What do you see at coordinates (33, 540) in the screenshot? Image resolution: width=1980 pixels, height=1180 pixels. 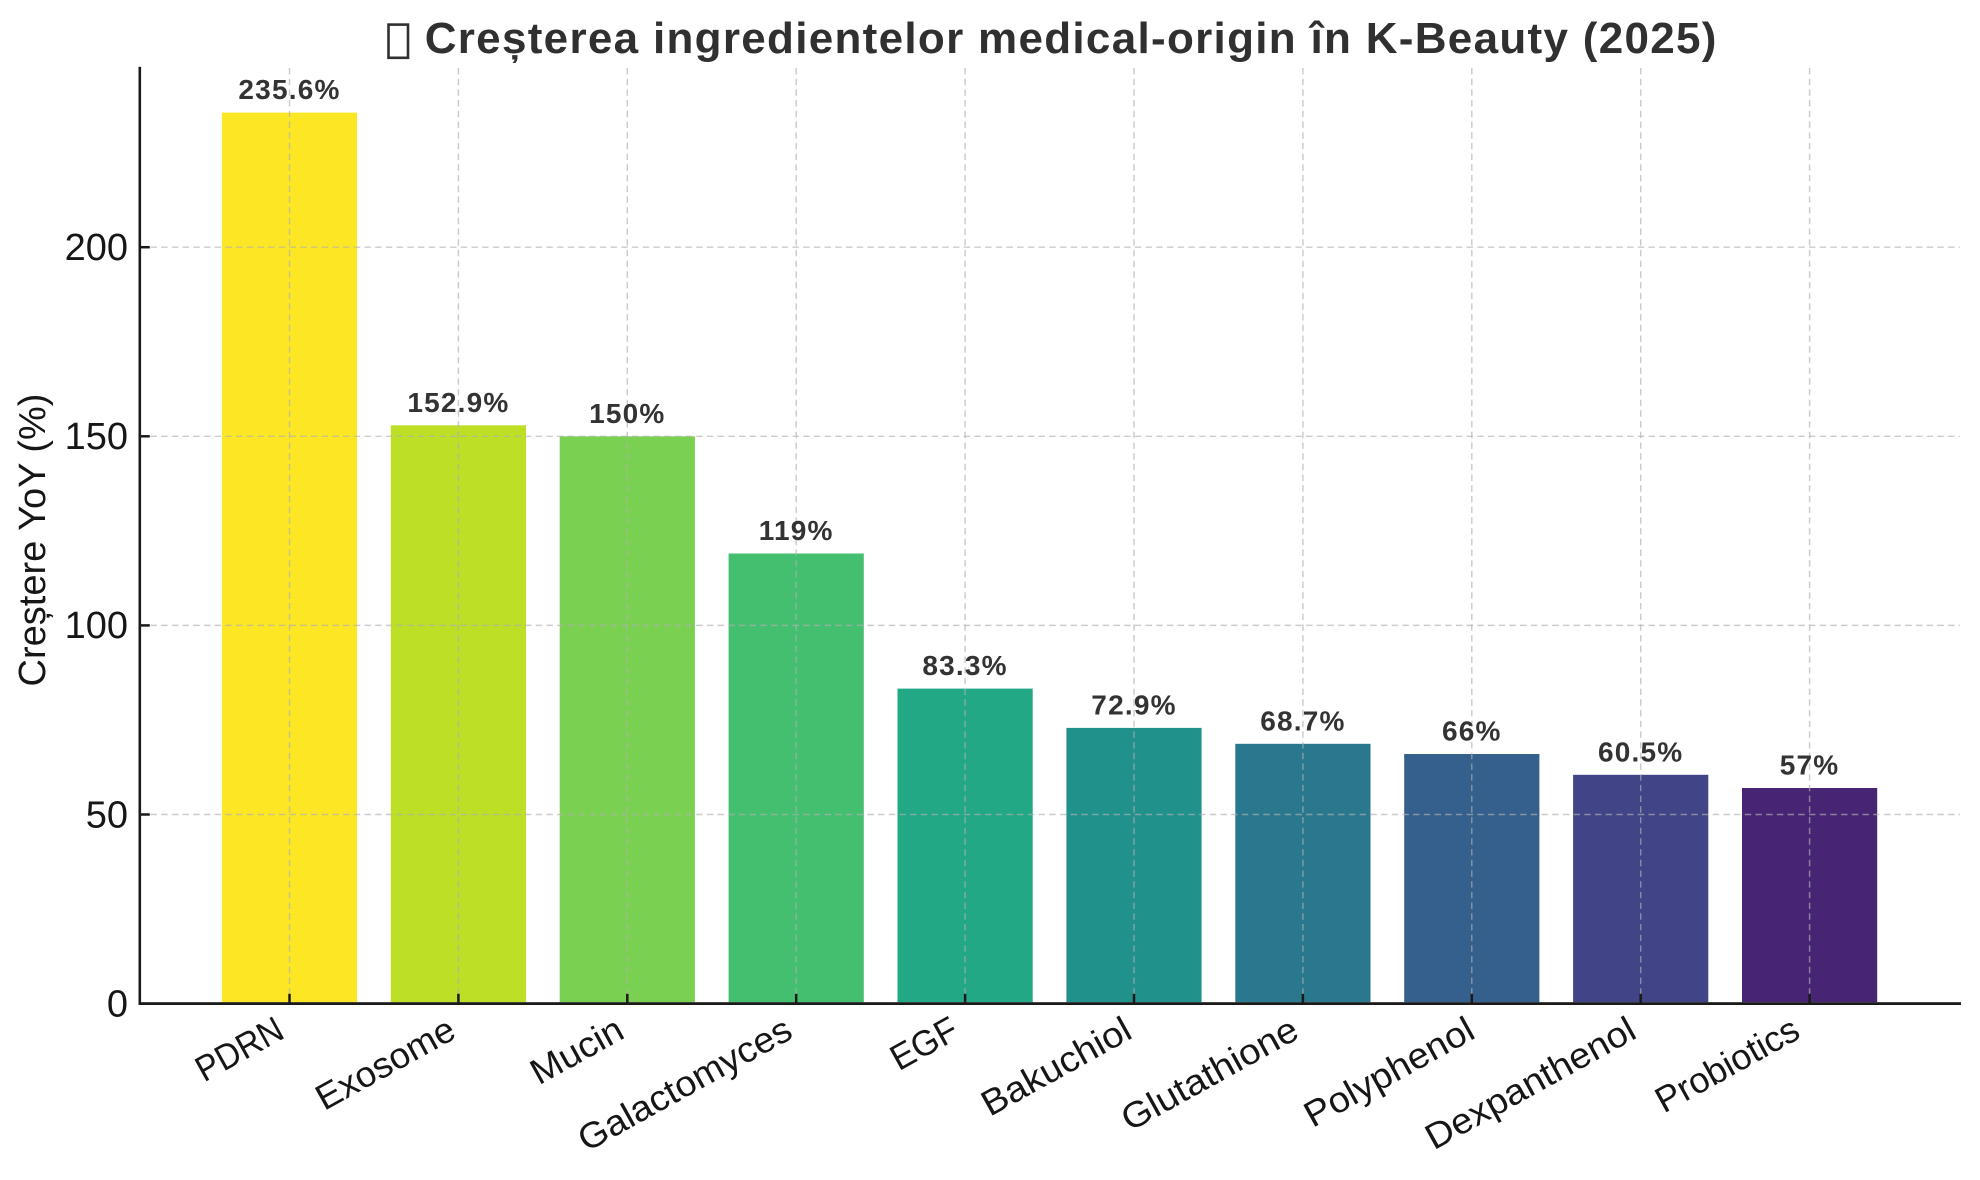 I see `svg-text: Creștere YoY (%)` at bounding box center [33, 540].